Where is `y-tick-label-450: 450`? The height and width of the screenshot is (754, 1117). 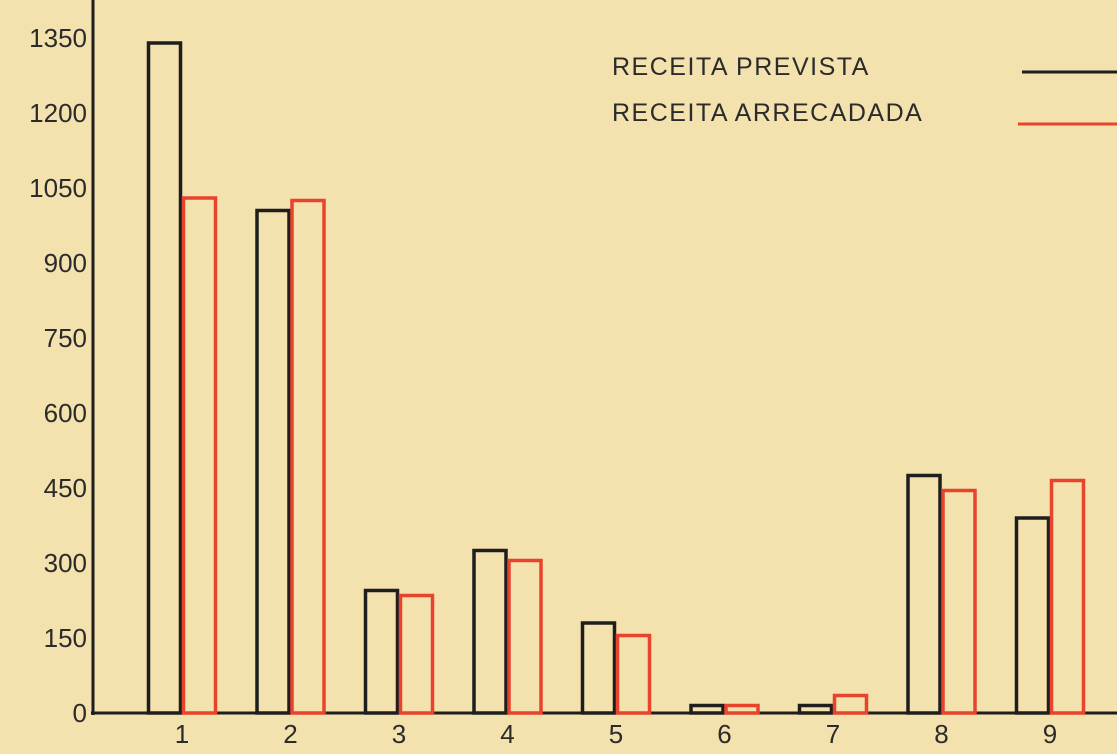
y-tick-label-450: 450 is located at coordinates (65, 488).